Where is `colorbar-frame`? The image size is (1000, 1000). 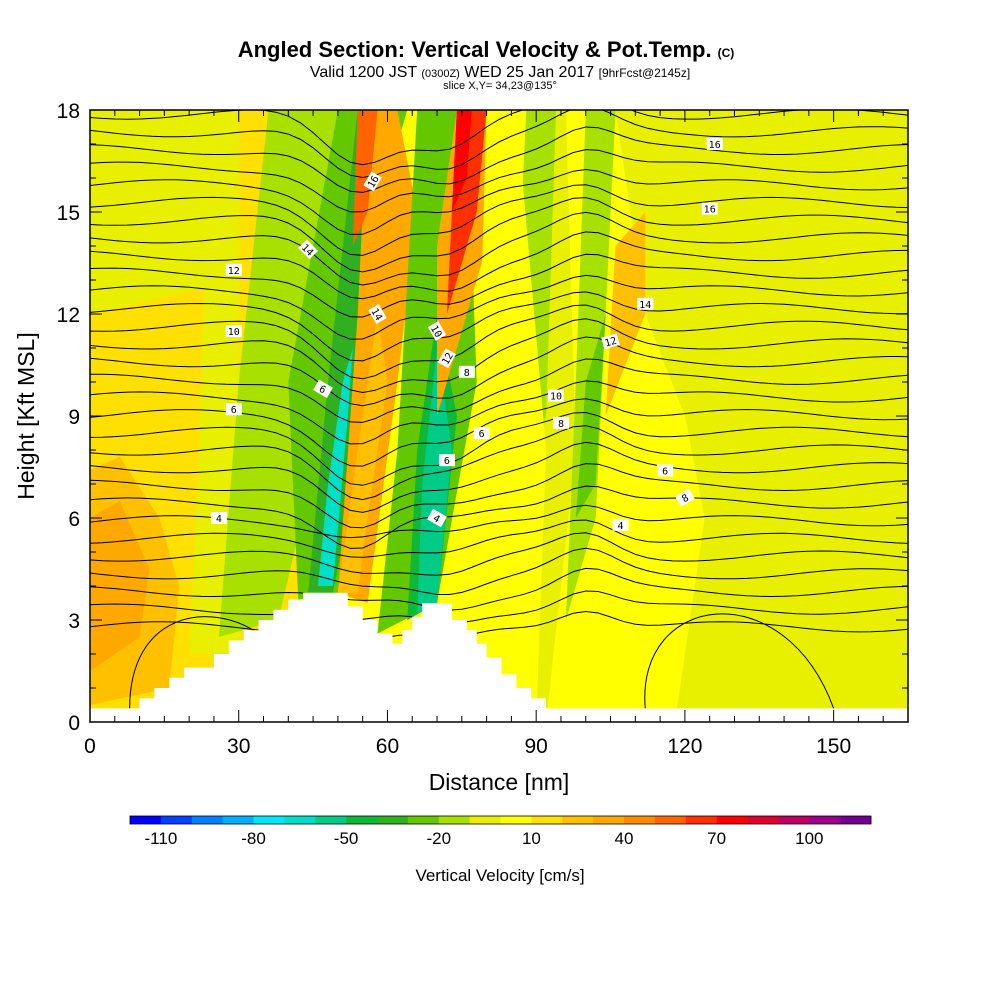 colorbar-frame is located at coordinates (500, 820).